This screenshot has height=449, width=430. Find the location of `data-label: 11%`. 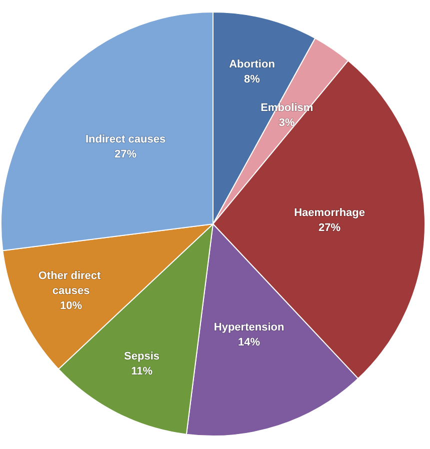

data-label: 11% is located at coordinates (142, 371).